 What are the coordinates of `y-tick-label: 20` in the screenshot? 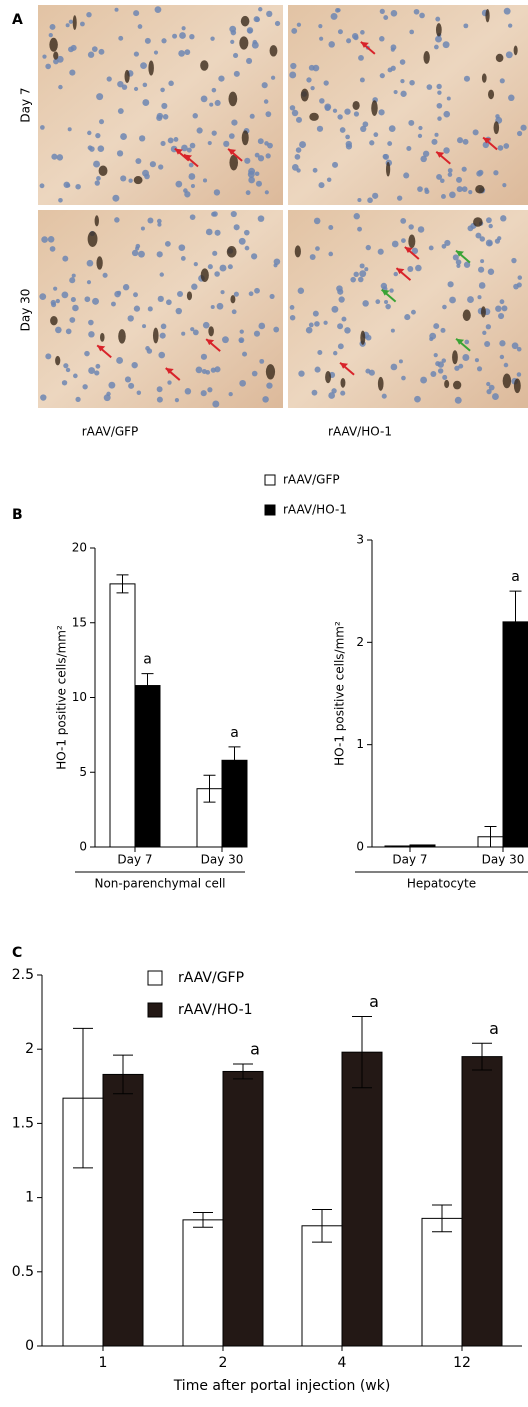 It's located at (79, 548).